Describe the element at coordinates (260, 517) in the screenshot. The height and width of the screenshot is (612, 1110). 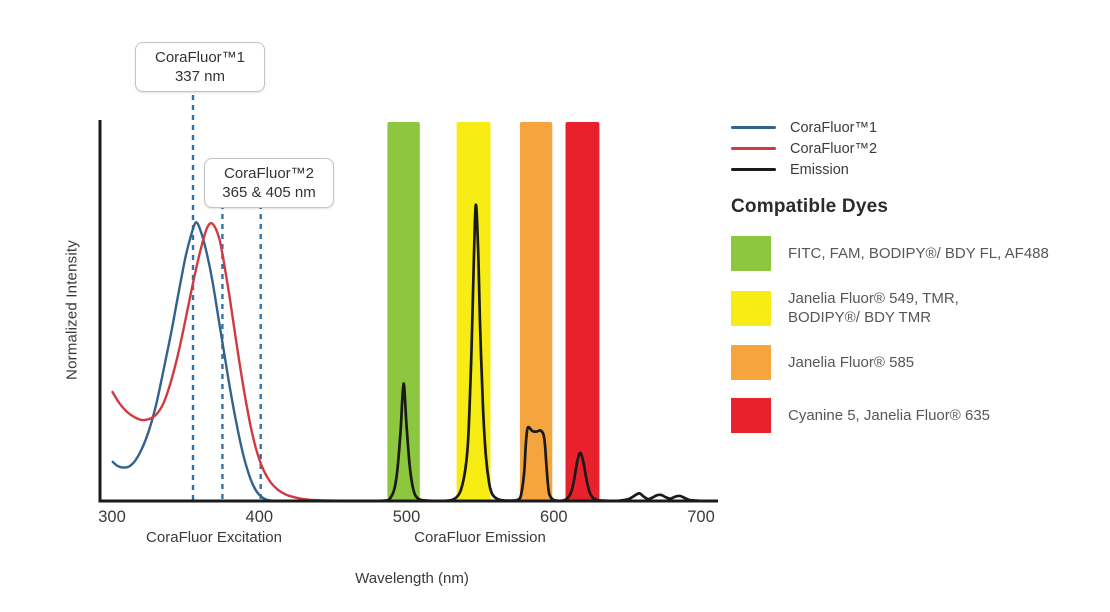
I see `x-tick-label: 400` at that location.